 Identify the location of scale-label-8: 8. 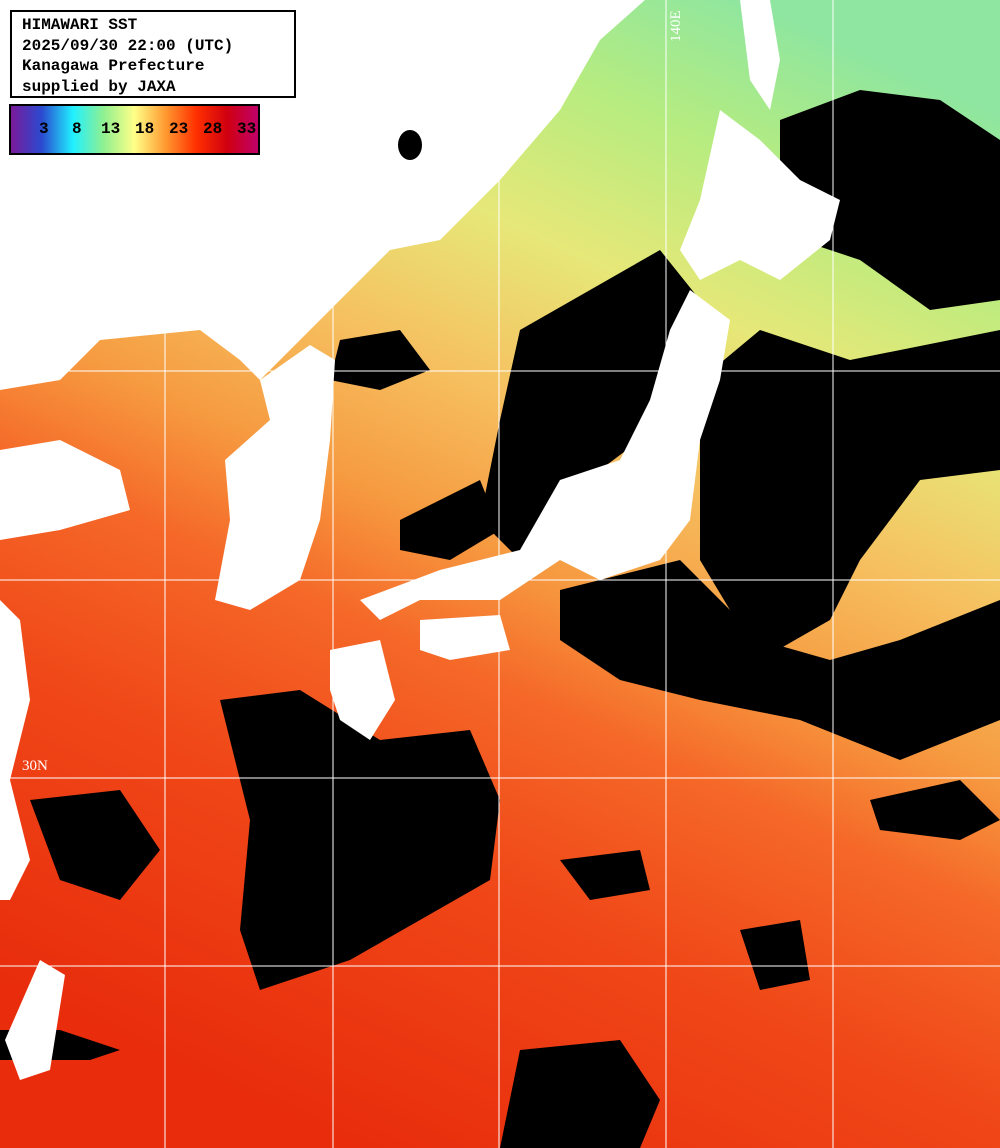
(77, 129).